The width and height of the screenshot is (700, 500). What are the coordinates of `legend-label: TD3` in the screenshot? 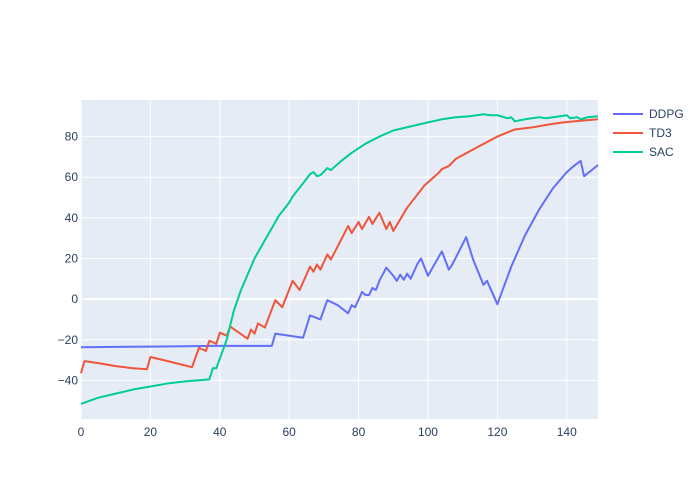 It's located at (660, 133).